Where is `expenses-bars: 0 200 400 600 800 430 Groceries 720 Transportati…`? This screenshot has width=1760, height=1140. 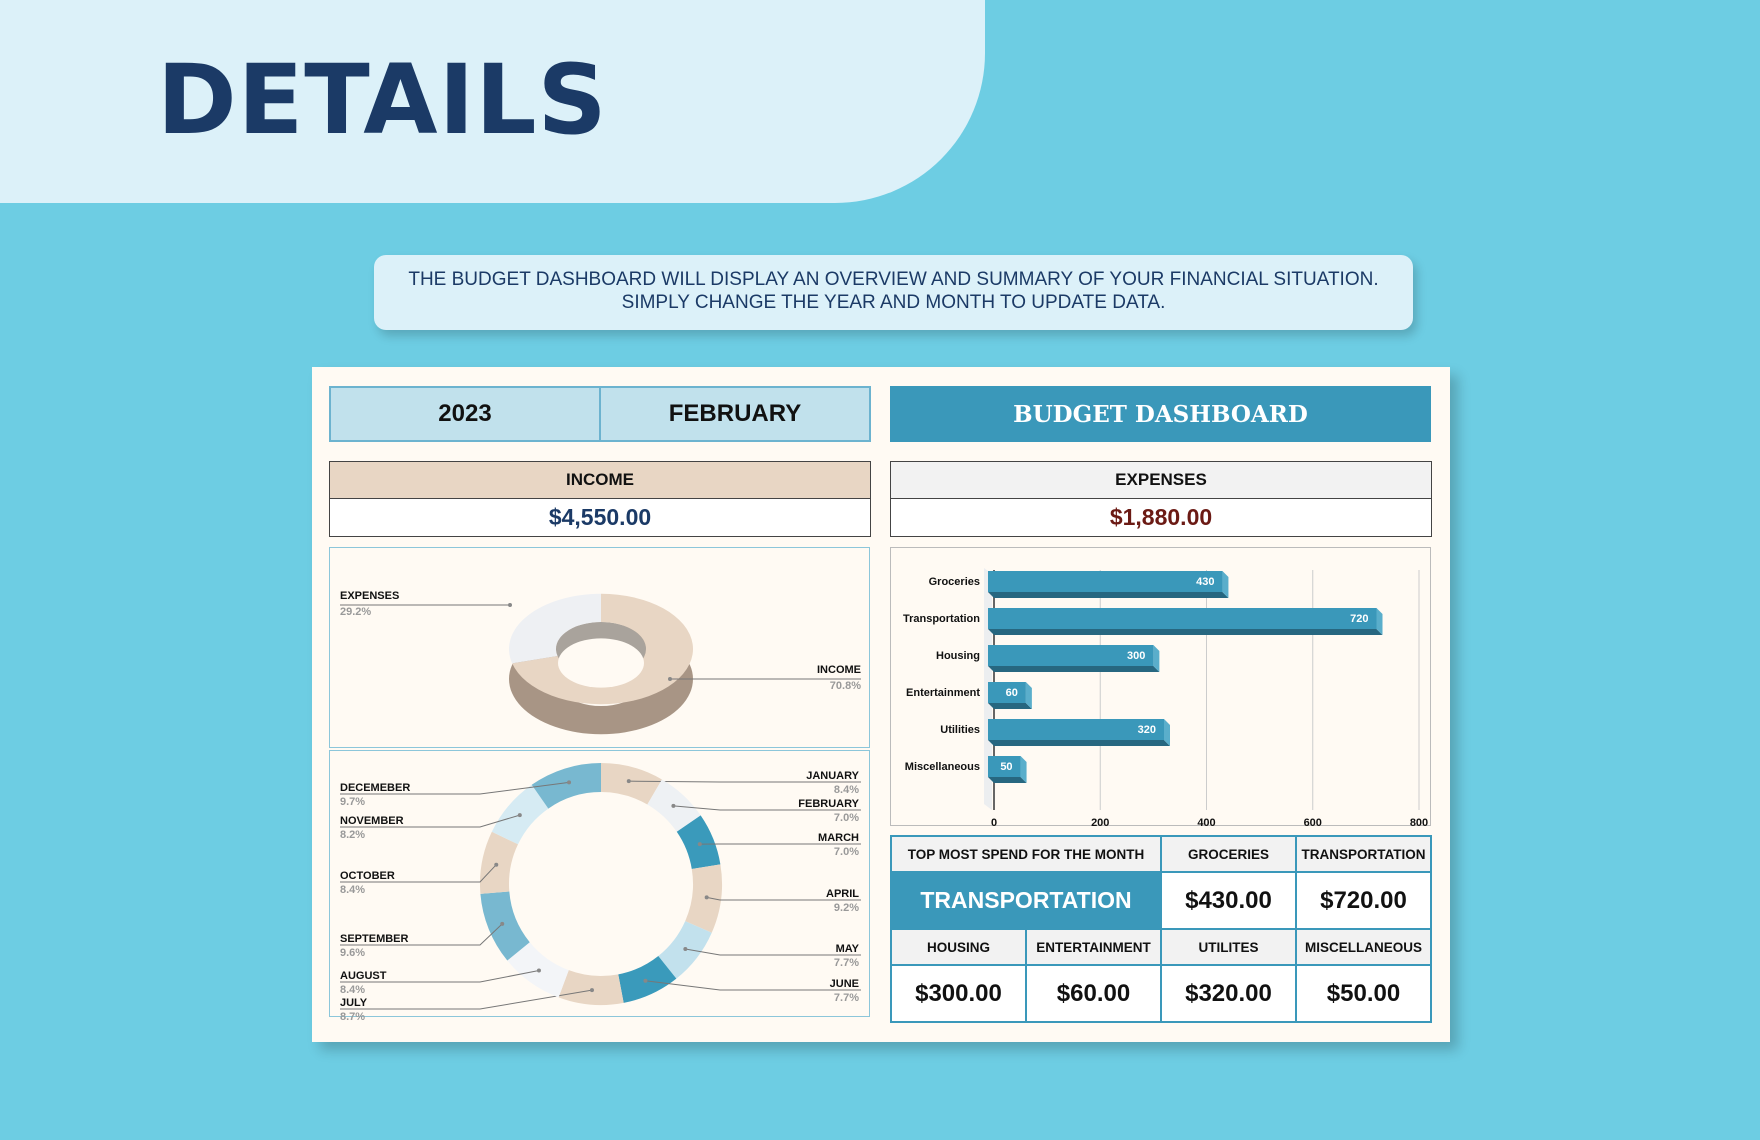
expenses-bars: 0 200 400 600 800 430 Groceries 720 Transportati… is located at coordinates (1165, 697).